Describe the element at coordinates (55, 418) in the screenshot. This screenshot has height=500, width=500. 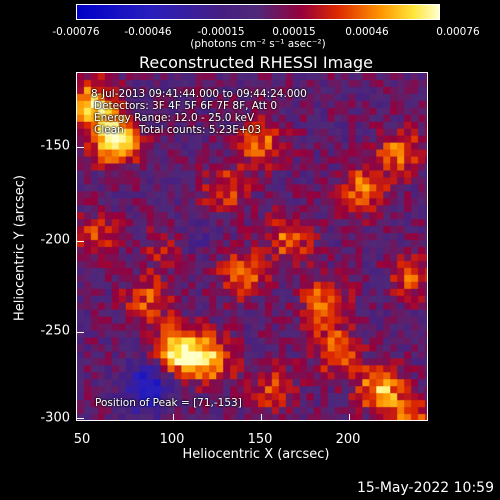
I see `y-tick-label: -300` at that location.